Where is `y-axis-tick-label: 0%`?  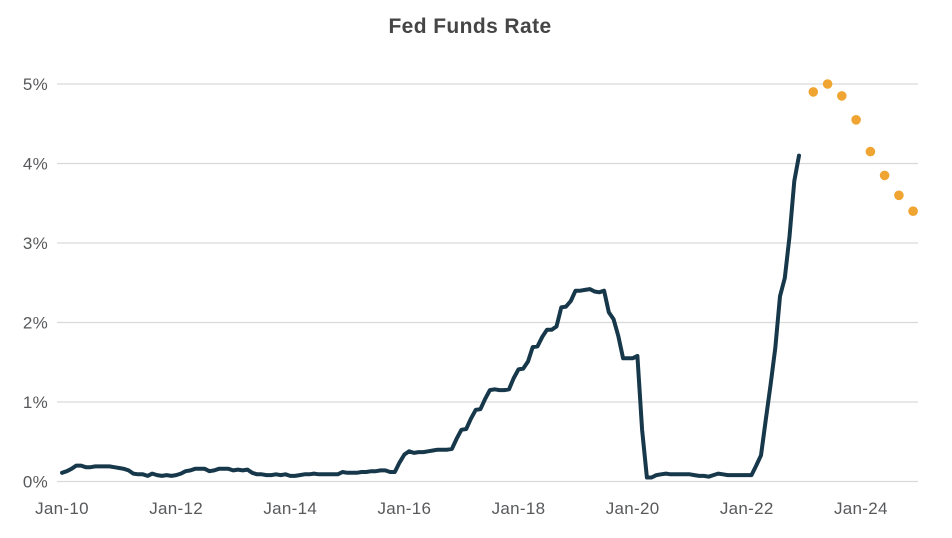
y-axis-tick-label: 0% is located at coordinates (35, 482).